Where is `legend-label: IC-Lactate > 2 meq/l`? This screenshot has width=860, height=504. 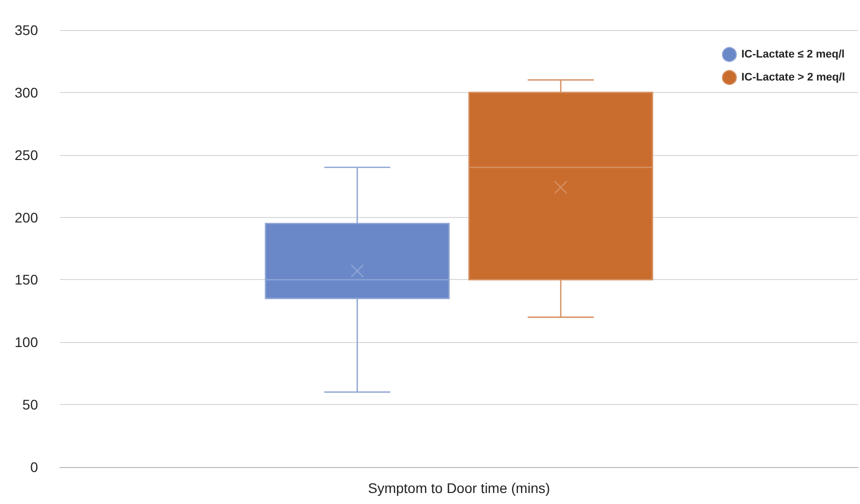 legend-label: IC-Lactate > 2 meq/l is located at coordinates (793, 78).